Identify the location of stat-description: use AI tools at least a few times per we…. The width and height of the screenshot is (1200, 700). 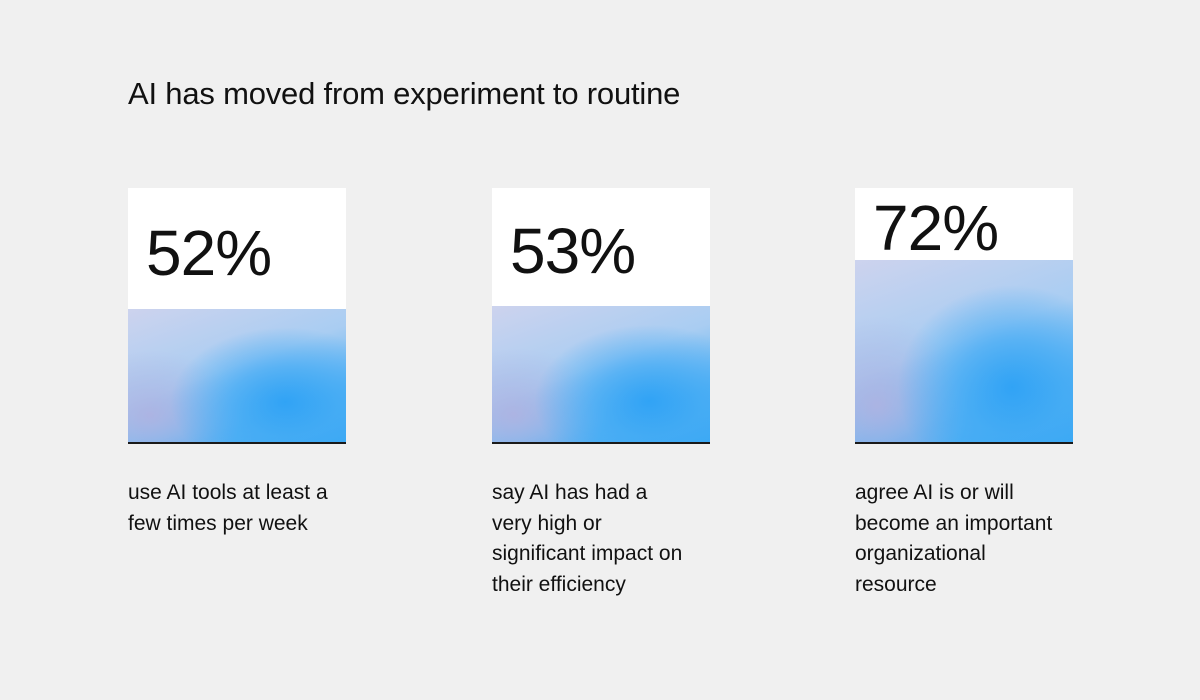
(228, 508).